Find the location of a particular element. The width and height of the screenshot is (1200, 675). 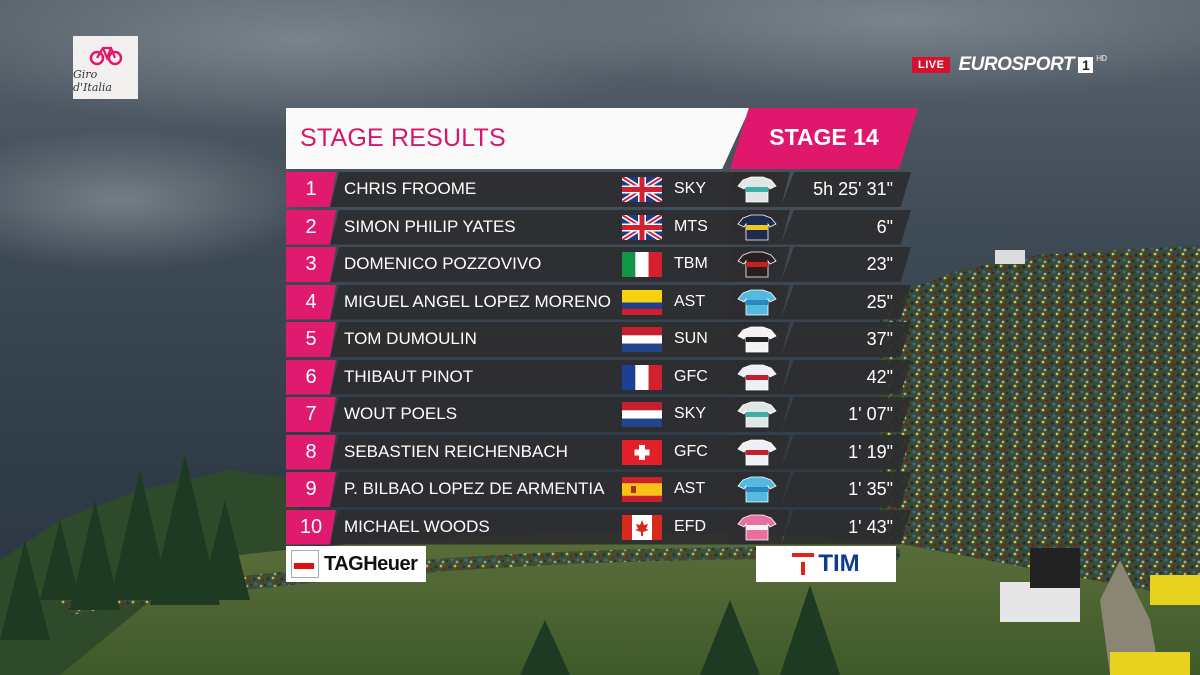

result-row: CHRIS FROOME SKY 1 5h 25' 31" is located at coordinates (602, 189).